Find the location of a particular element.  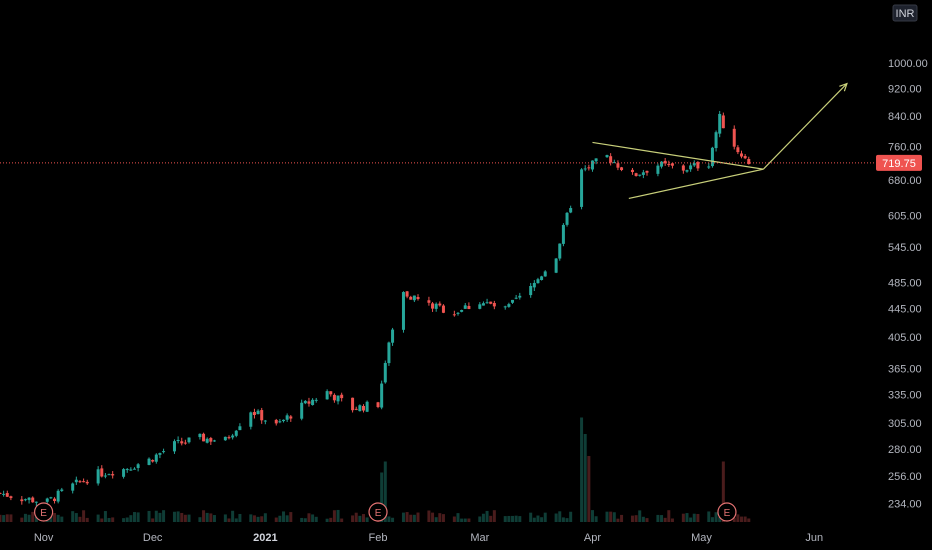

price-tick-label: 405.00 is located at coordinates (905, 338).